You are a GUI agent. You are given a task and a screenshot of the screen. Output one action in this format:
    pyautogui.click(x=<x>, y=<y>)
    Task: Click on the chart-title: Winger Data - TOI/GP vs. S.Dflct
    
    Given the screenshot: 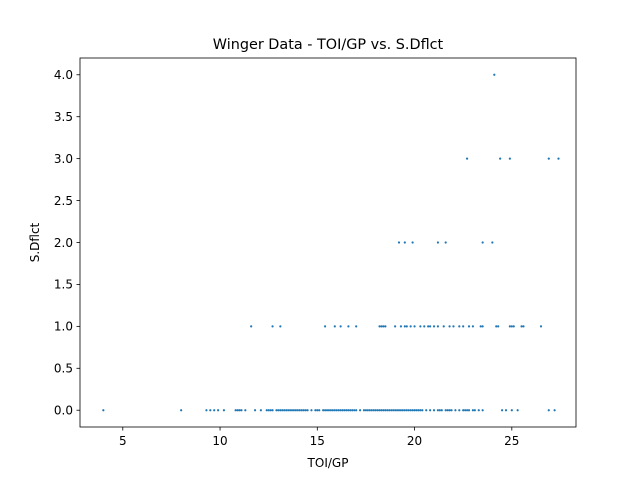 What is the action you would take?
    pyautogui.click(x=328, y=45)
    